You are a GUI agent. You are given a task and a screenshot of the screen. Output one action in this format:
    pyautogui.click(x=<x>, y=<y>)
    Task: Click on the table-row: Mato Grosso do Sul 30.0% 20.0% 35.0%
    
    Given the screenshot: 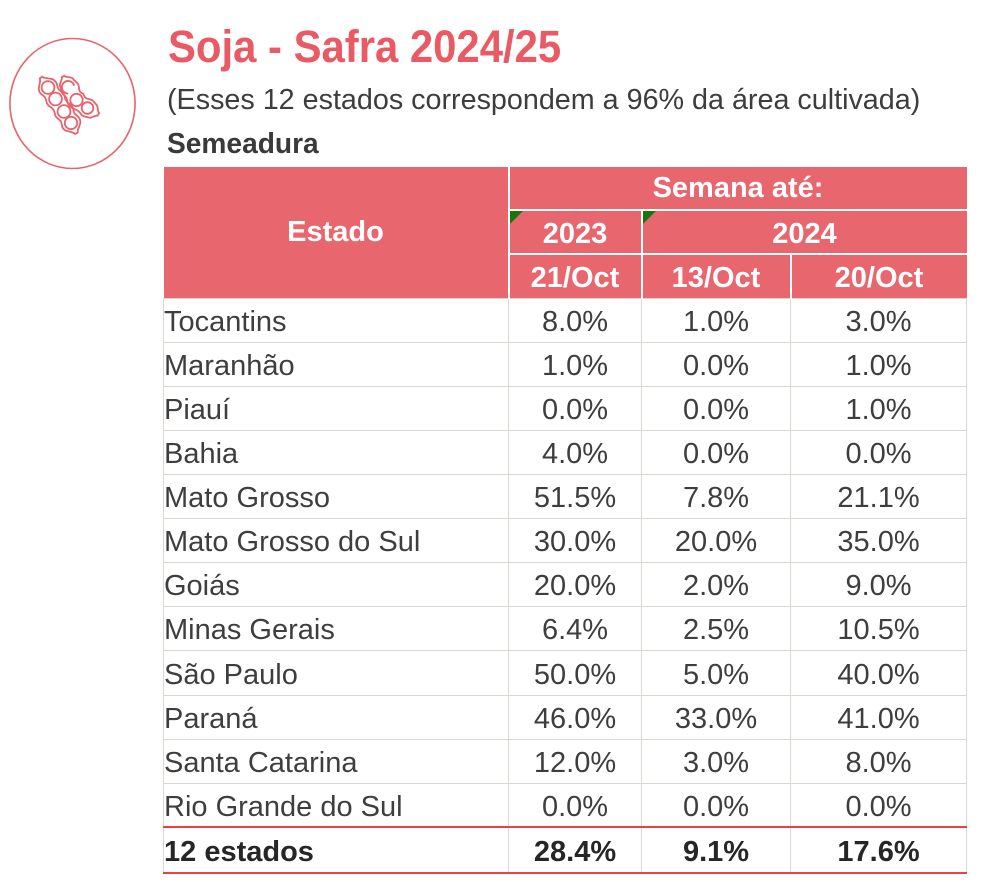 What is the action you would take?
    pyautogui.click(x=565, y=540)
    